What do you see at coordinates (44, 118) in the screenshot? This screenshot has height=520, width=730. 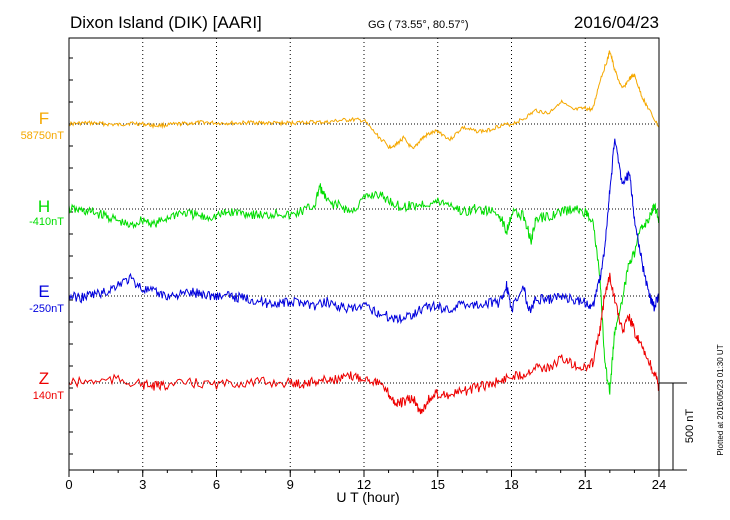 I see `series-name-f: F` at bounding box center [44, 118].